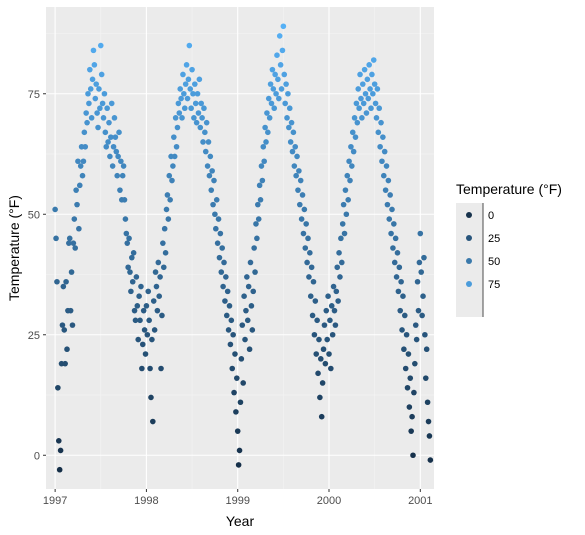  I want to click on x-tick-label: 1997, so click(55, 501).